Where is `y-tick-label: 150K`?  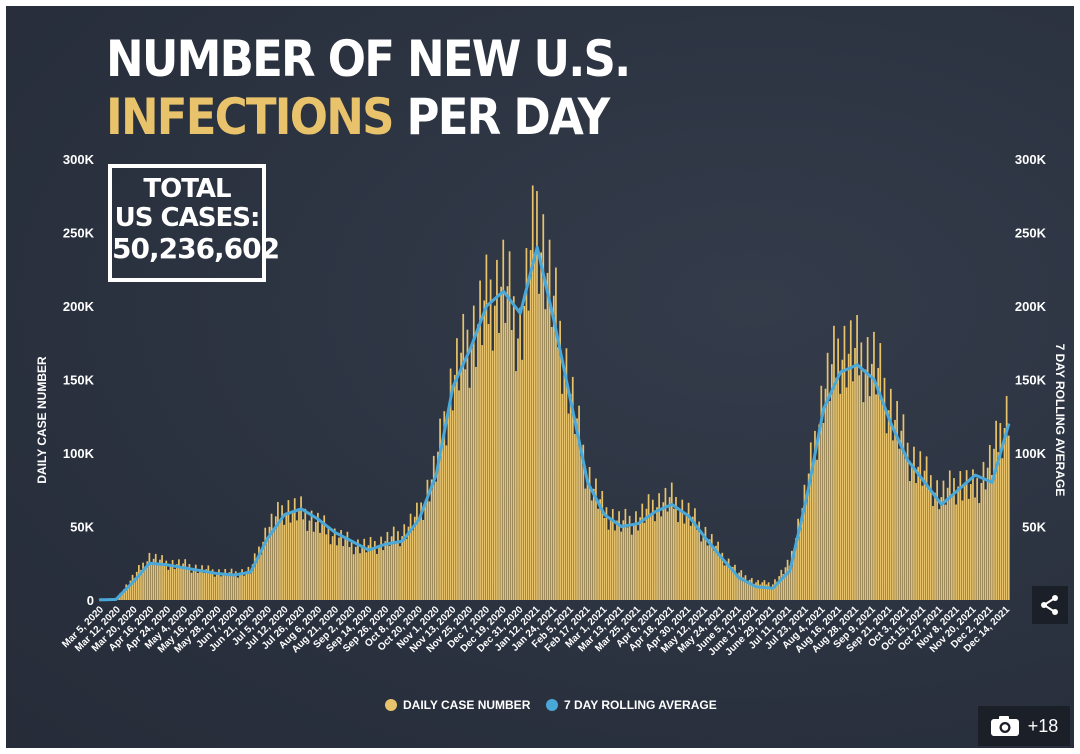 y-tick-label: 150K is located at coordinates (79, 380).